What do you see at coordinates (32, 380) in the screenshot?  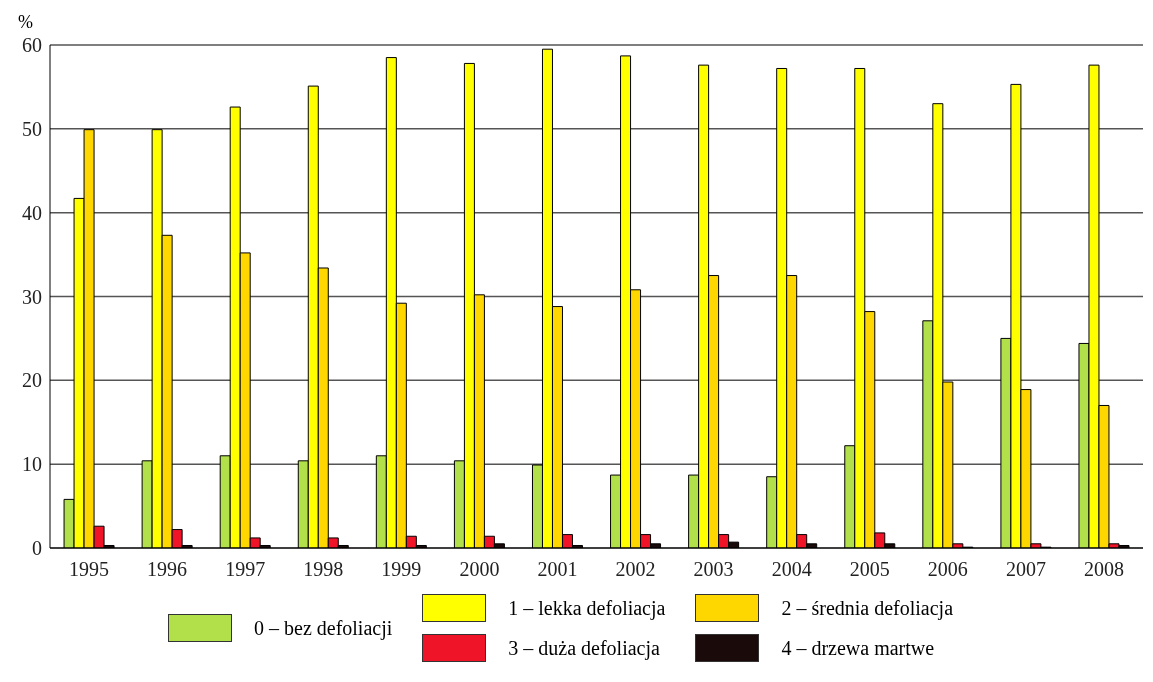 I see `y-tick-label: 20` at bounding box center [32, 380].